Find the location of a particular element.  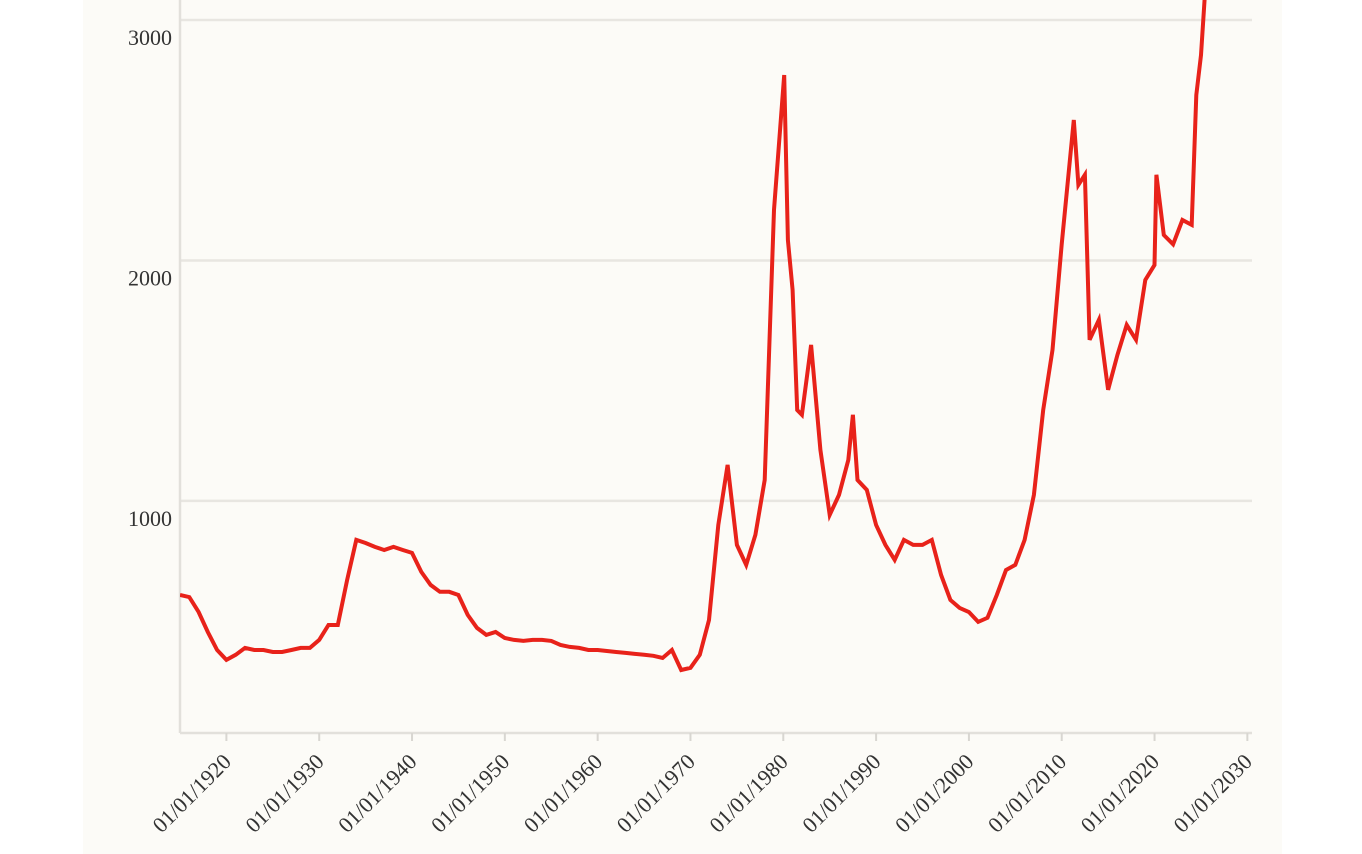

y-tick-label: 1000 is located at coordinates (150, 518).